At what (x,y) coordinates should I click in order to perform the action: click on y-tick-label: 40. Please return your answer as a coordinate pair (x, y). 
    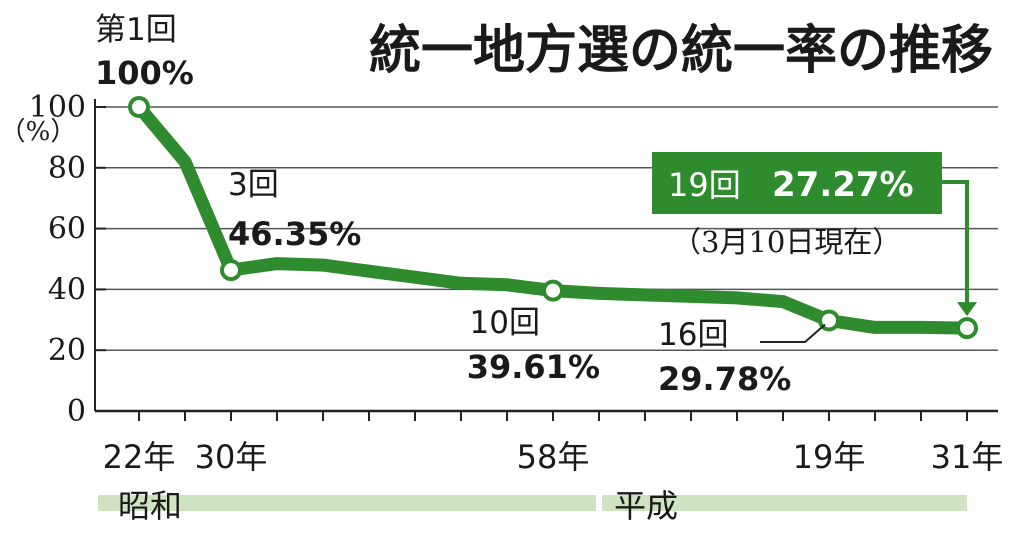
    Looking at the image, I should click on (67, 289).